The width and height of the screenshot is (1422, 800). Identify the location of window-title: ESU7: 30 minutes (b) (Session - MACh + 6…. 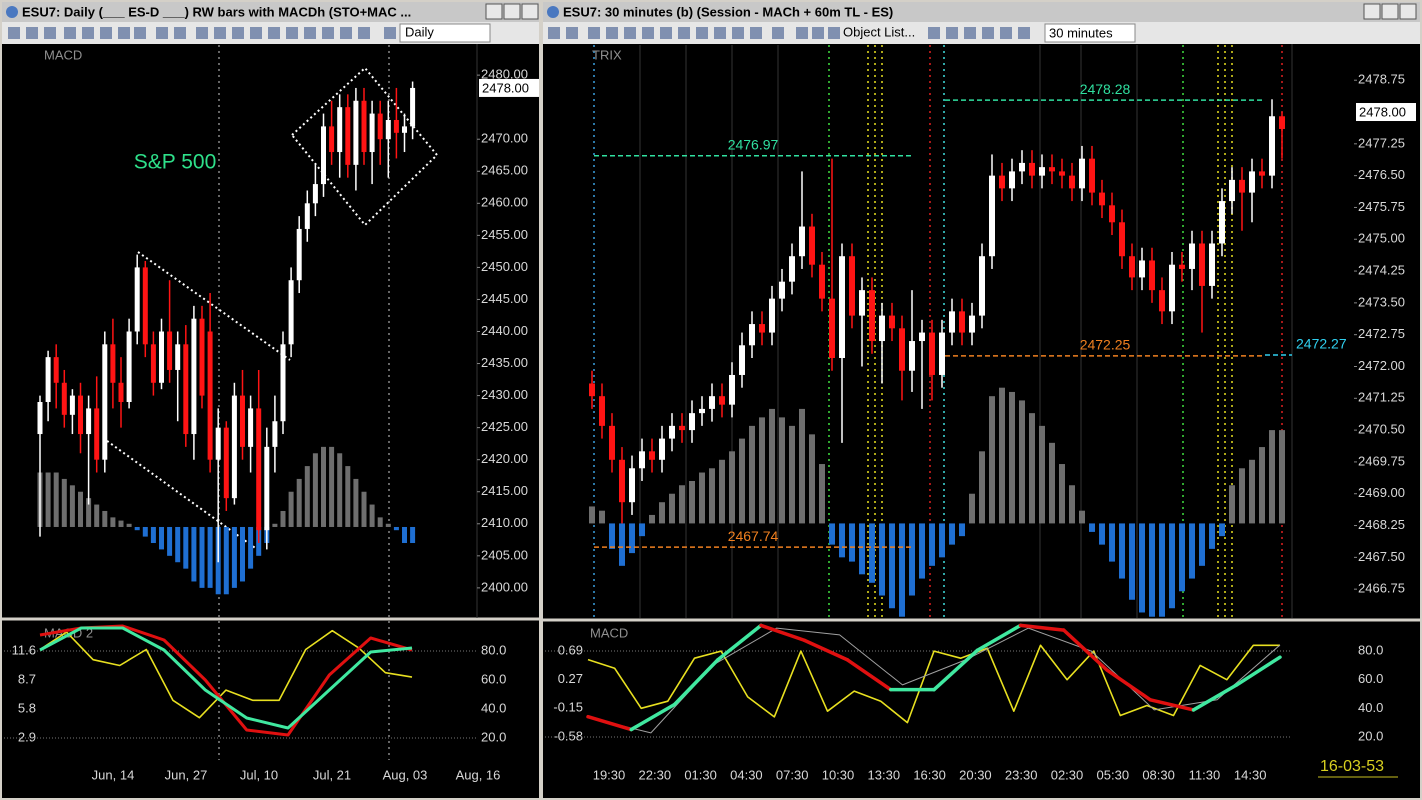
(728, 11).